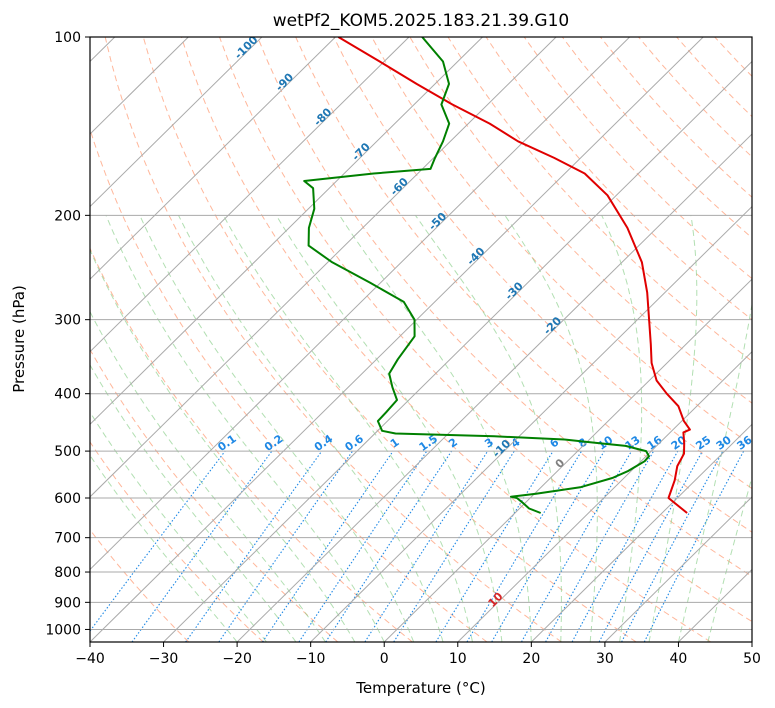 The image size is (775, 708). I want to click on x-tick-label: −20, so click(237, 659).